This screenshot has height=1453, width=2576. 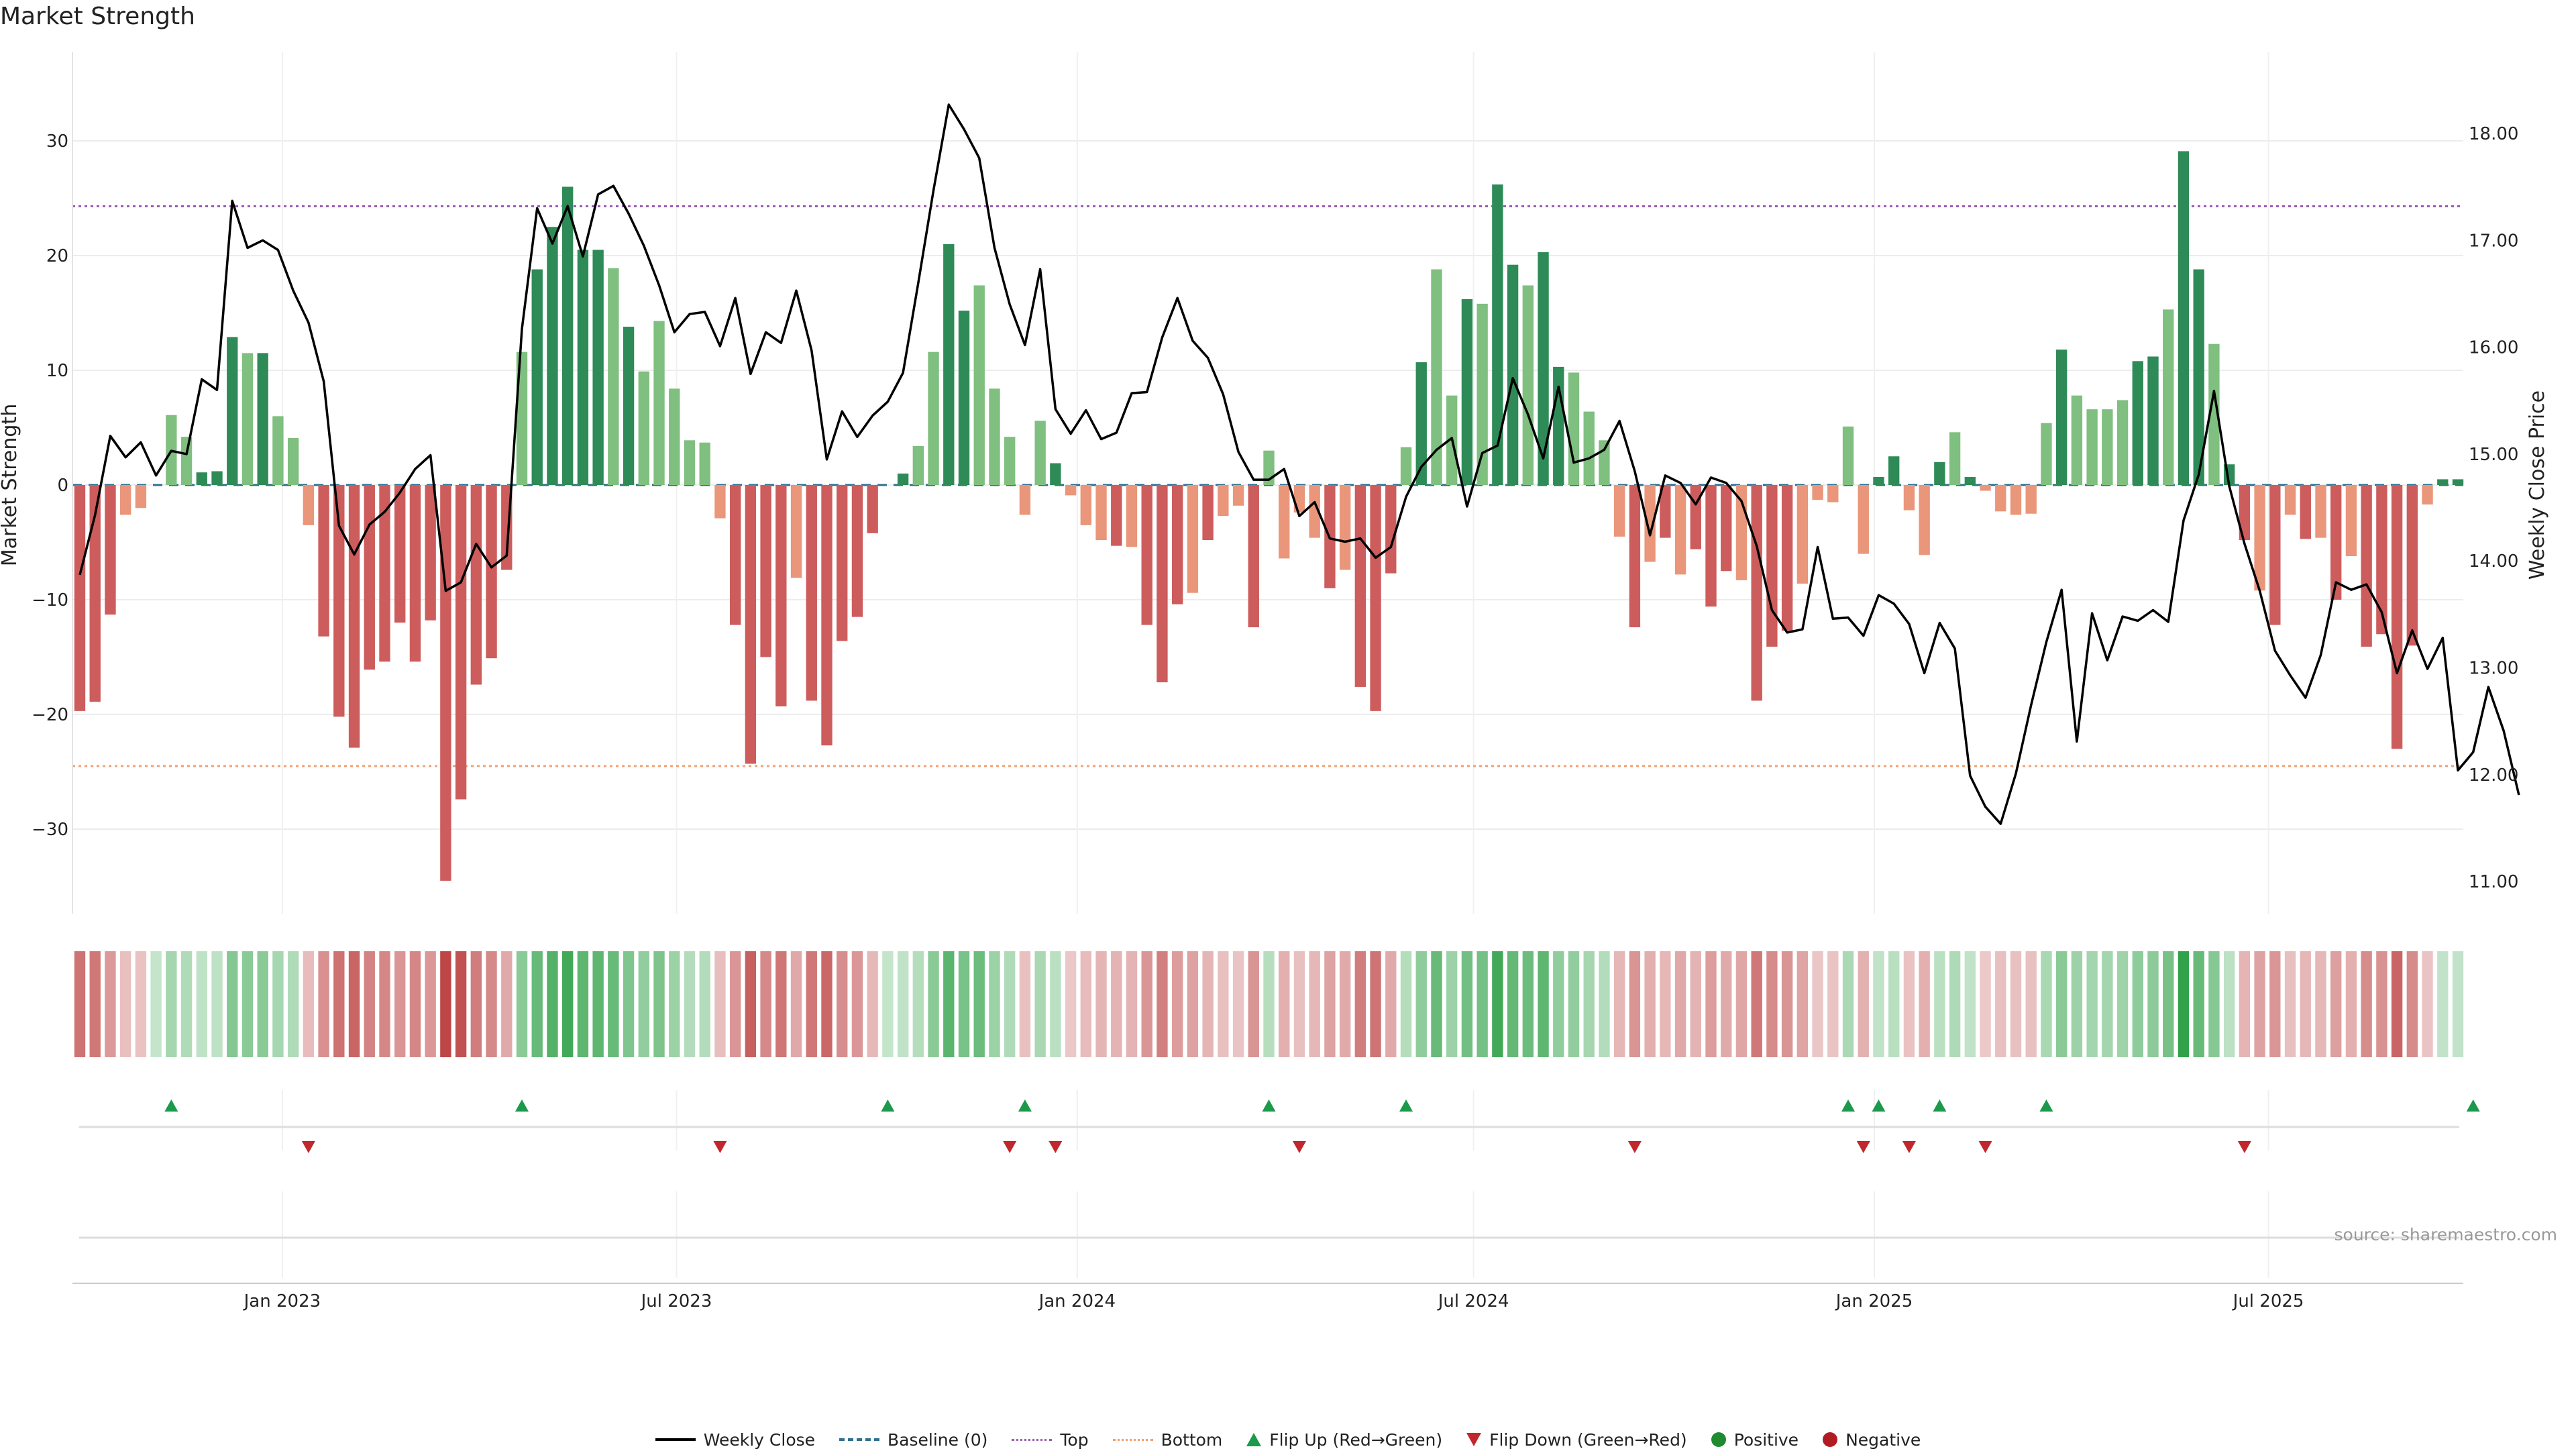 What do you see at coordinates (2493, 882) in the screenshot?
I see `right-tick-label: 11.00` at bounding box center [2493, 882].